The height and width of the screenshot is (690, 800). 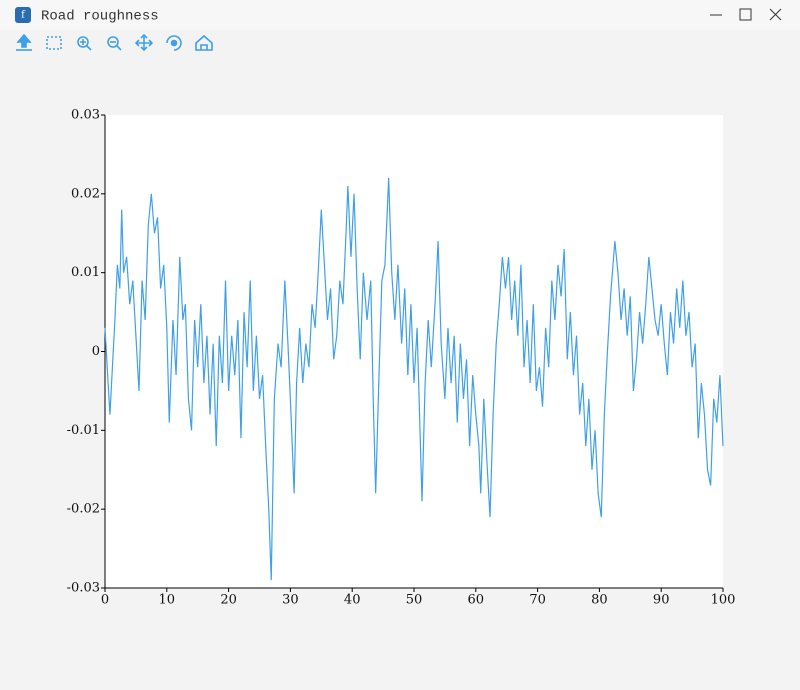 I want to click on title-bar, so click(x=400, y=15).